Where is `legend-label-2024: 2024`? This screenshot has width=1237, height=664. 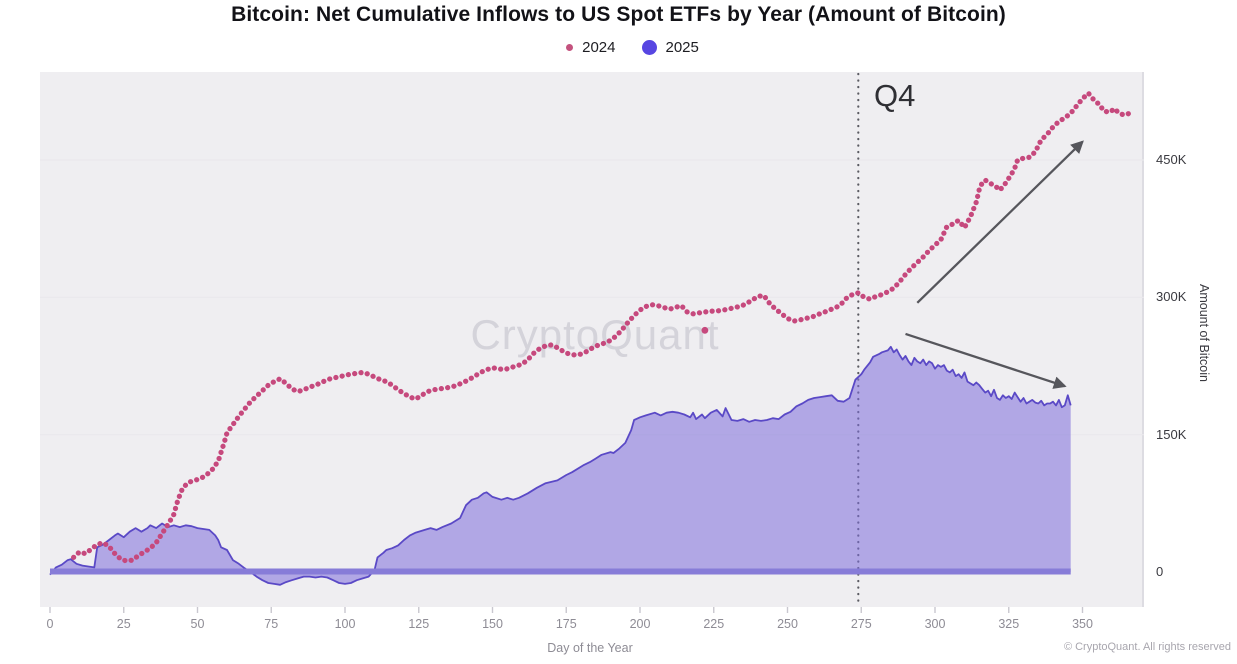 legend-label-2024: 2024 is located at coordinates (599, 47).